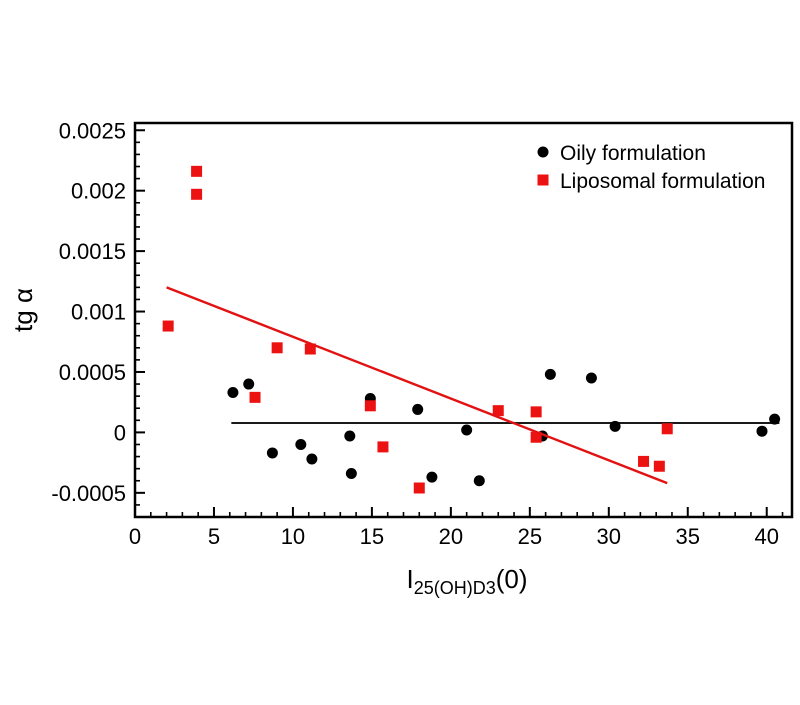 The image size is (800, 705). Describe the element at coordinates (23, 310) in the screenshot. I see `y-axis-title: tg α` at that location.